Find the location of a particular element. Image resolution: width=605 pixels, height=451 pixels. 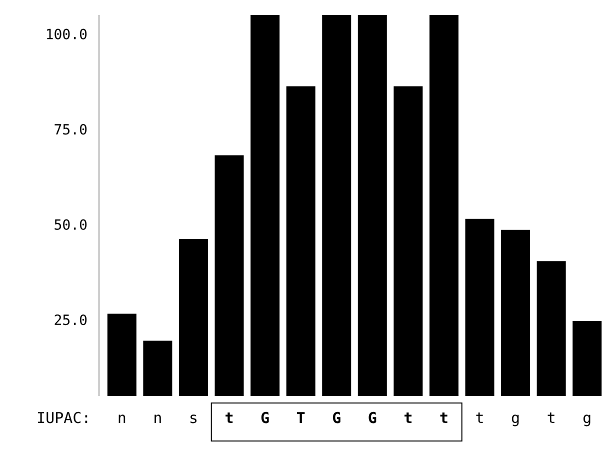

x-tick-label: T is located at coordinates (300, 417).